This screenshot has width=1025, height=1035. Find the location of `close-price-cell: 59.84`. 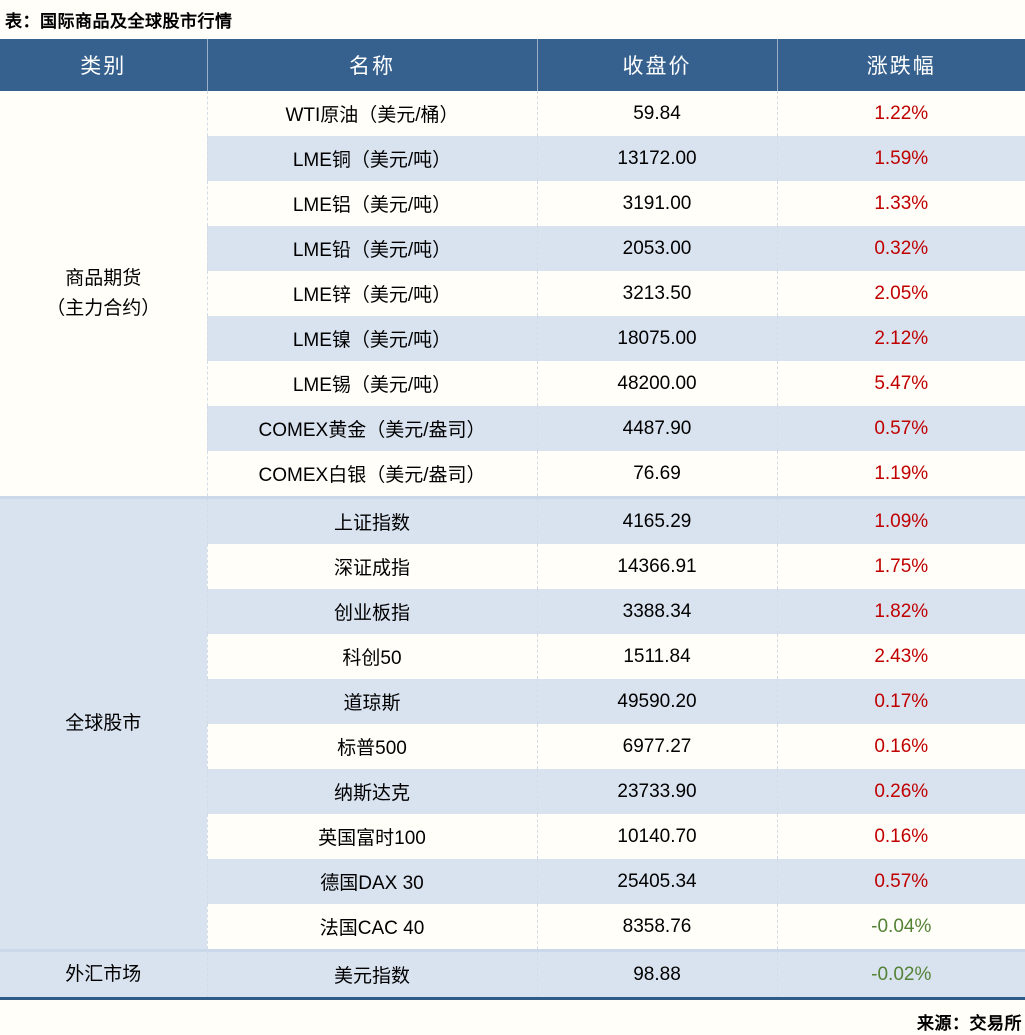

close-price-cell: 59.84 is located at coordinates (657, 113).